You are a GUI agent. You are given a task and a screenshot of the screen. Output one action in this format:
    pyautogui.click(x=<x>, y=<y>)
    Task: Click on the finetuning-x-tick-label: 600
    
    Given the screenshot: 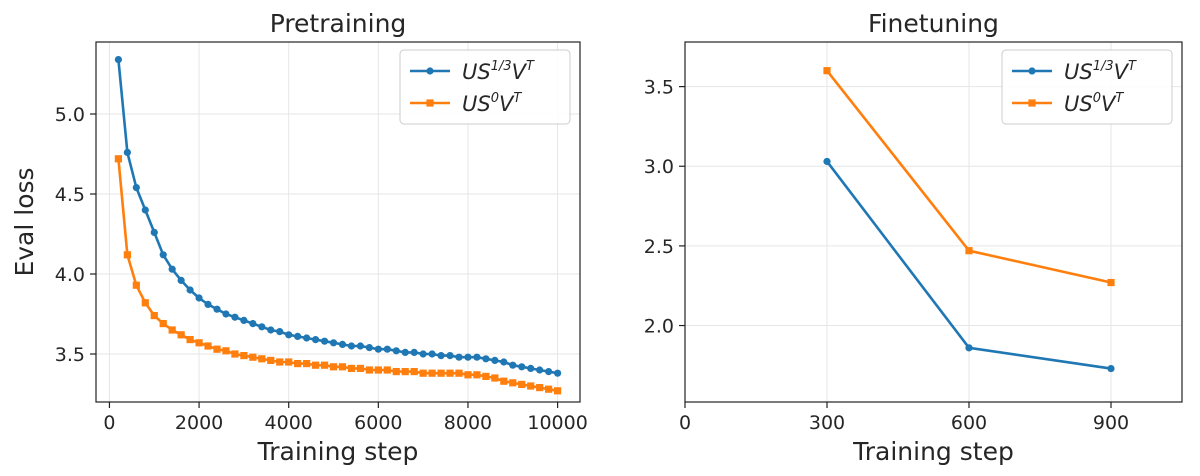 What is the action you would take?
    pyautogui.click(x=969, y=423)
    